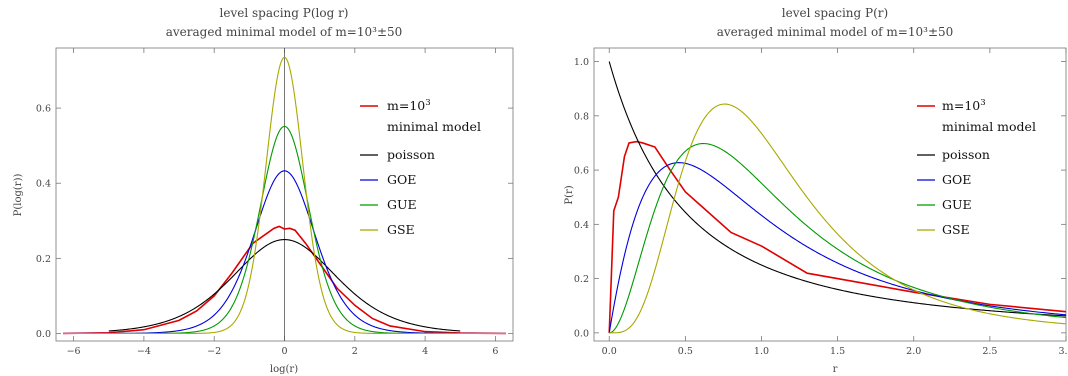 Image resolution: width=1068 pixels, height=376 pixels. I want to click on x-tick-label: 2, so click(355, 351).